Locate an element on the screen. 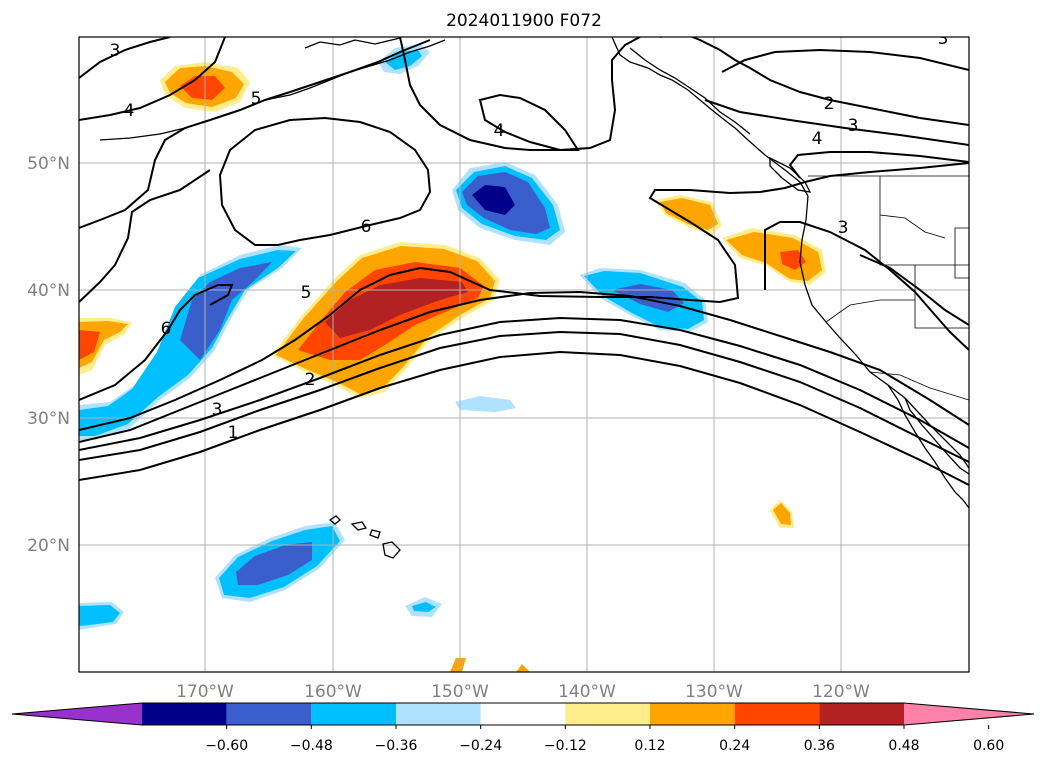 The height and width of the screenshot is (765, 1047). colorbar-tick-label: −0.48 is located at coordinates (311, 746).